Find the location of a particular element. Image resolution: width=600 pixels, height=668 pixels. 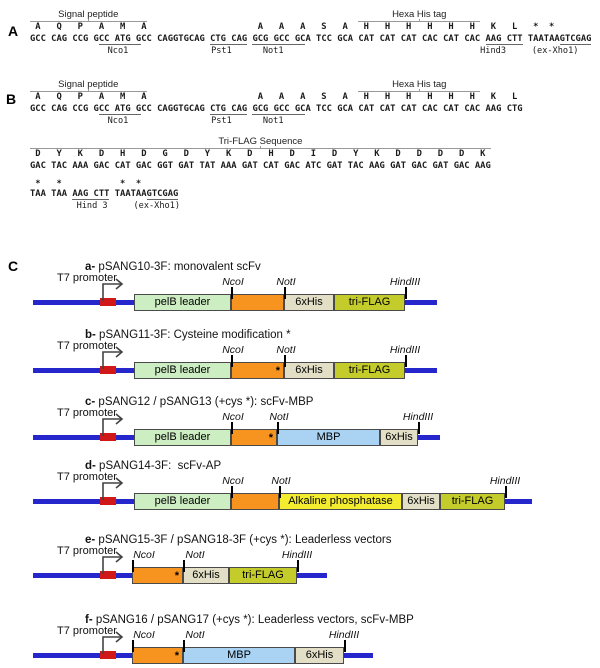

panel-a-label: A is located at coordinates (13, 31).